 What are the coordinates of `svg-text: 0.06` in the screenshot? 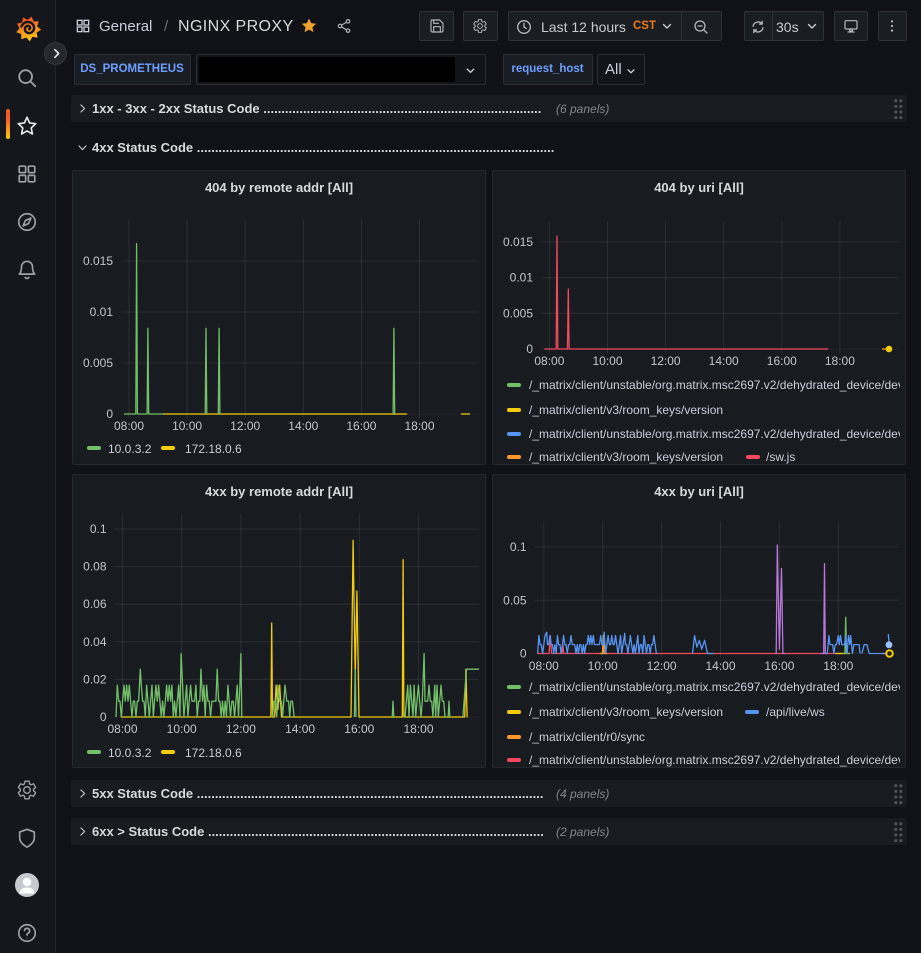 It's located at (95, 604).